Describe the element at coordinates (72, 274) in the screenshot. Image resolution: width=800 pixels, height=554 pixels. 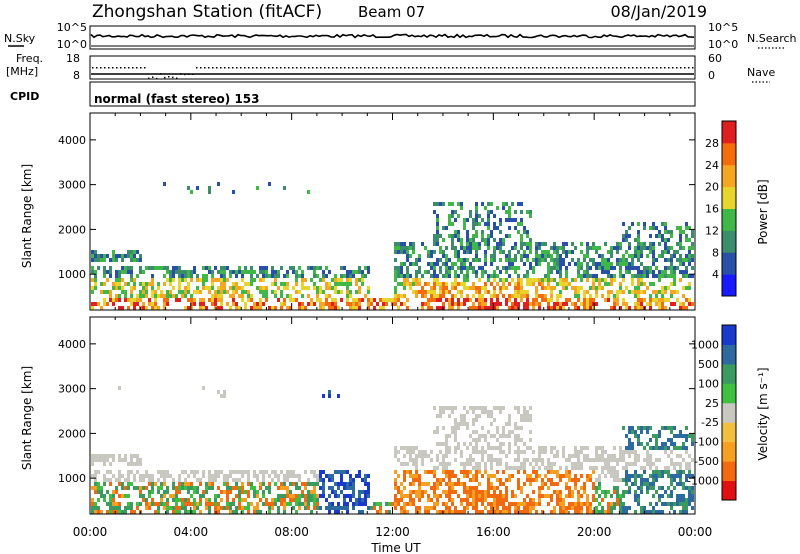
I see `y-tick-label: 1000` at that location.